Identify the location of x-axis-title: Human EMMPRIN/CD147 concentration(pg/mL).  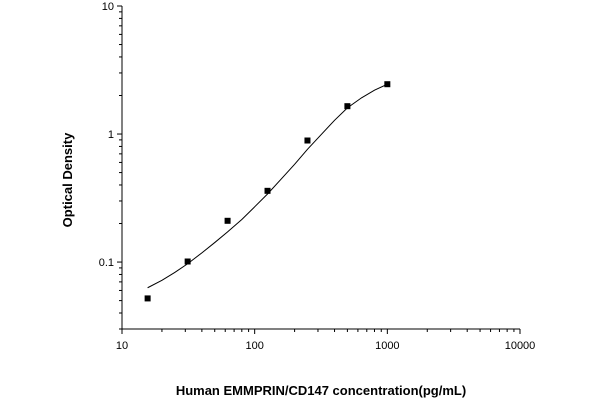
(321, 390).